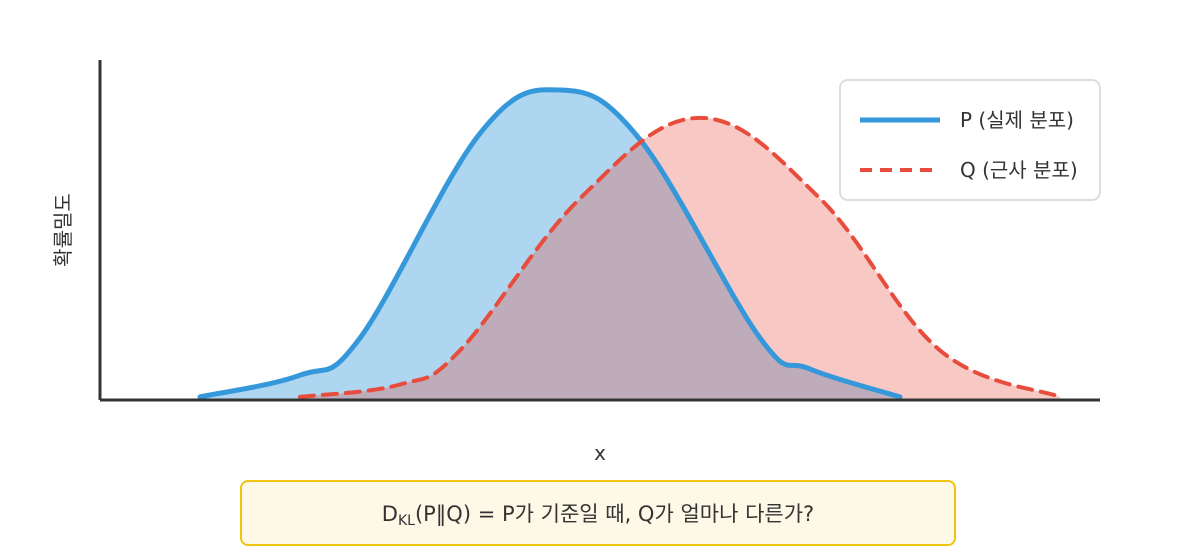  Describe the element at coordinates (389, 513) in the screenshot. I see `formula-d: D` at that location.